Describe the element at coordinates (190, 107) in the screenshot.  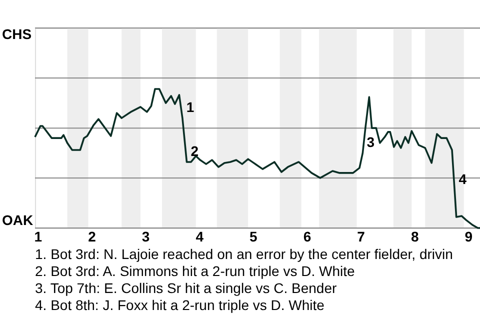
I see `annotation: 1` at that location.